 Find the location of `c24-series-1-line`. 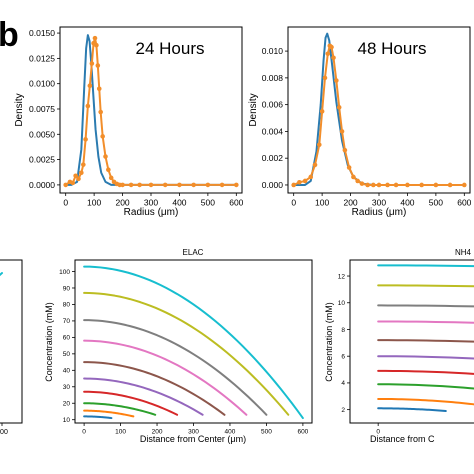

c24-series-1-line is located at coordinates (151, 111).